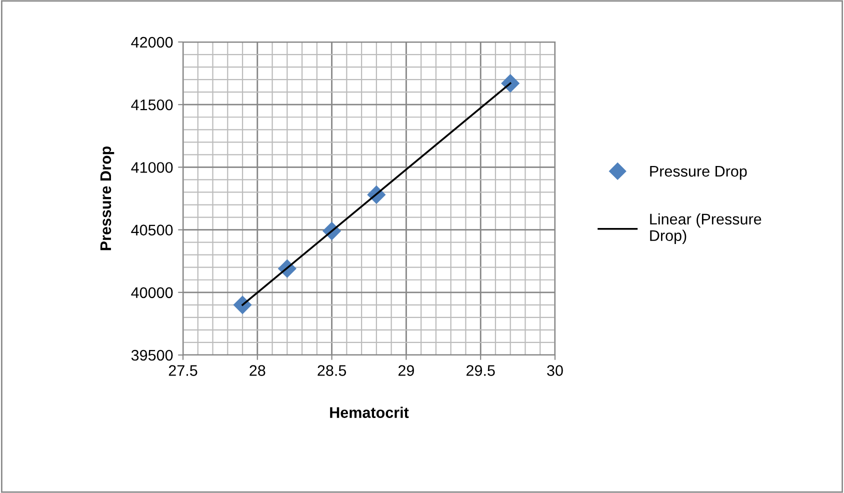 The image size is (844, 493). What do you see at coordinates (706, 228) in the screenshot?
I see `legend-label: Linear (Pressure Drop)` at bounding box center [706, 228].